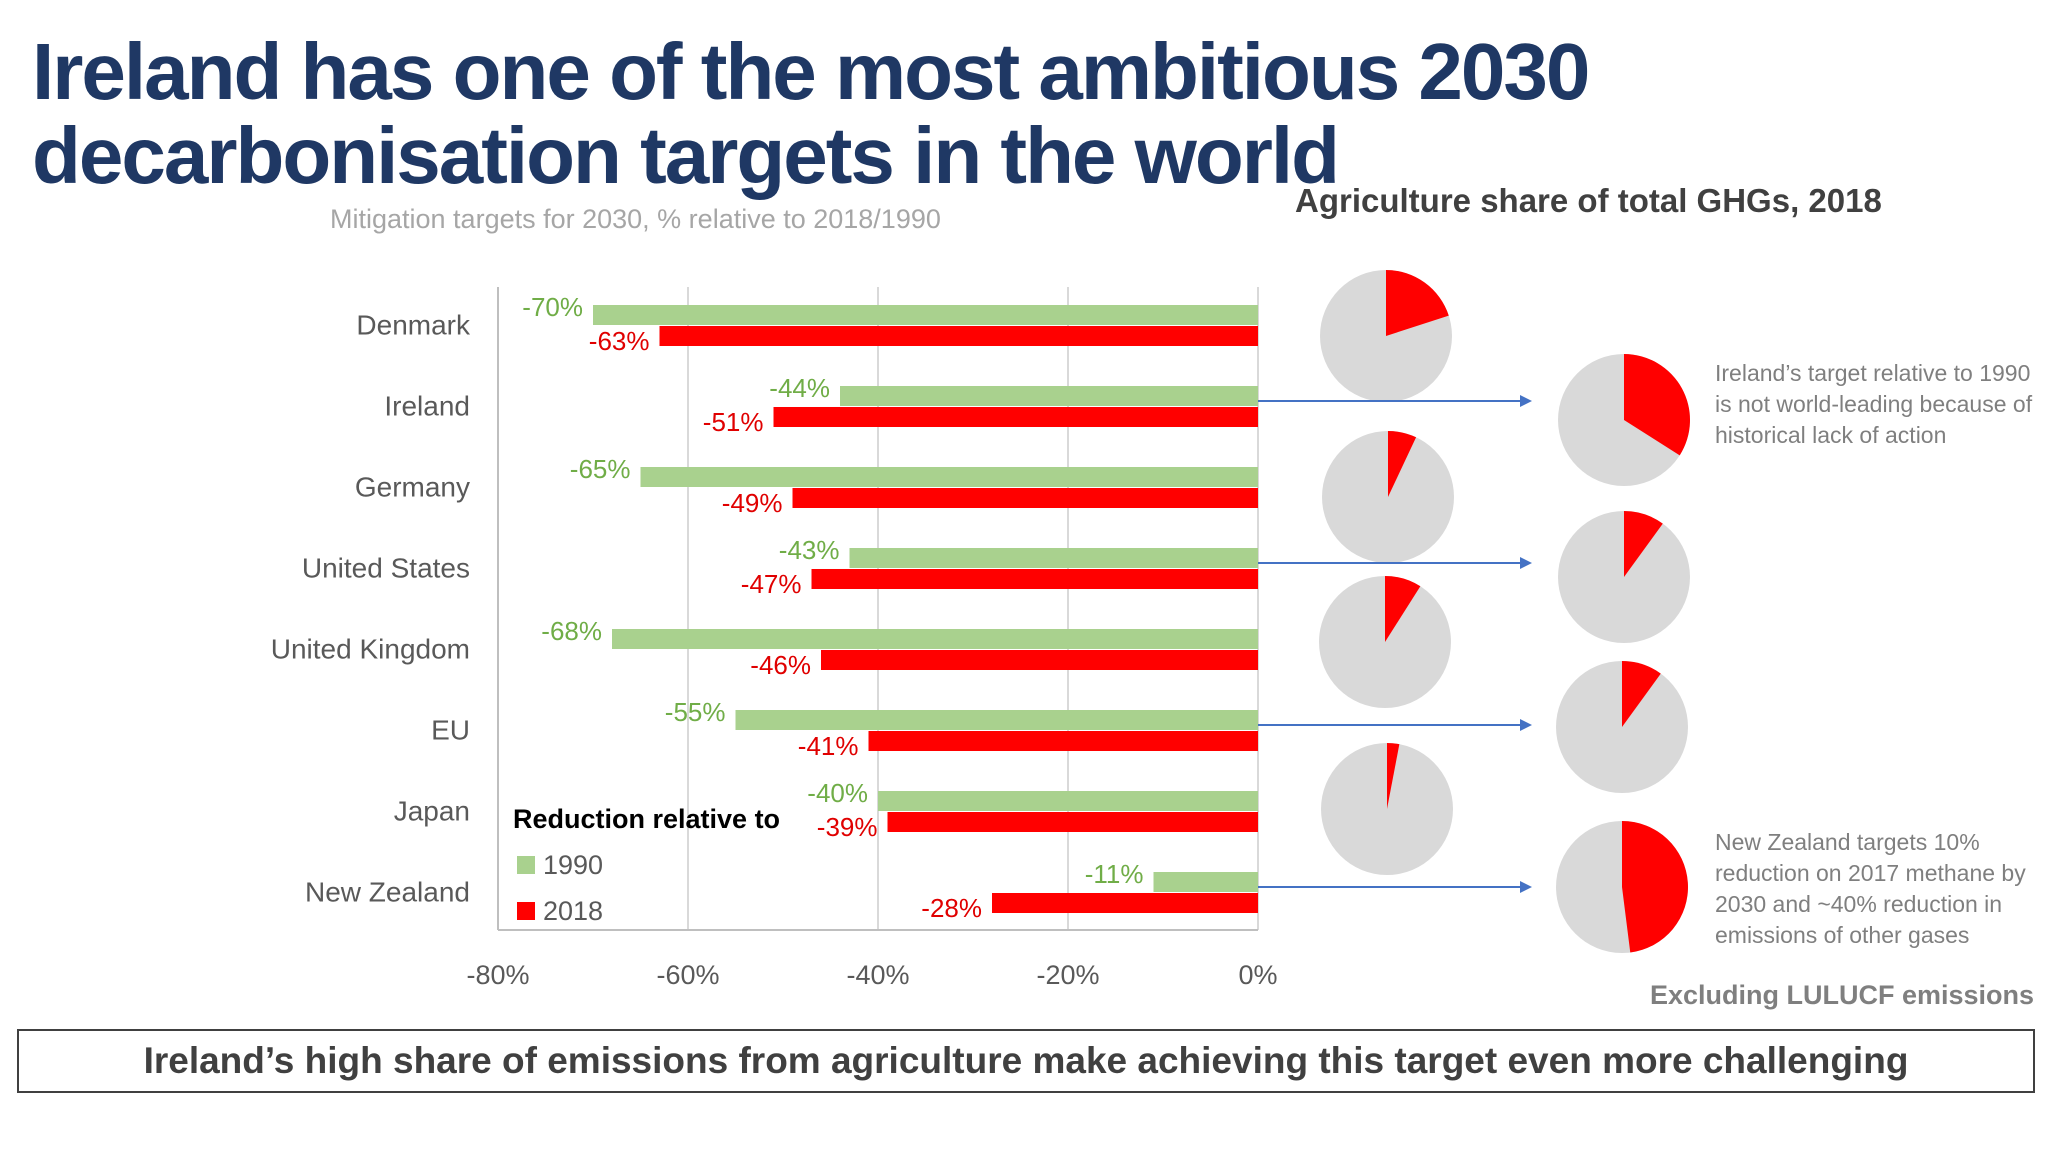  Describe the element at coordinates (600, 469) in the screenshot. I see `data-label-1990: -65%` at that location.